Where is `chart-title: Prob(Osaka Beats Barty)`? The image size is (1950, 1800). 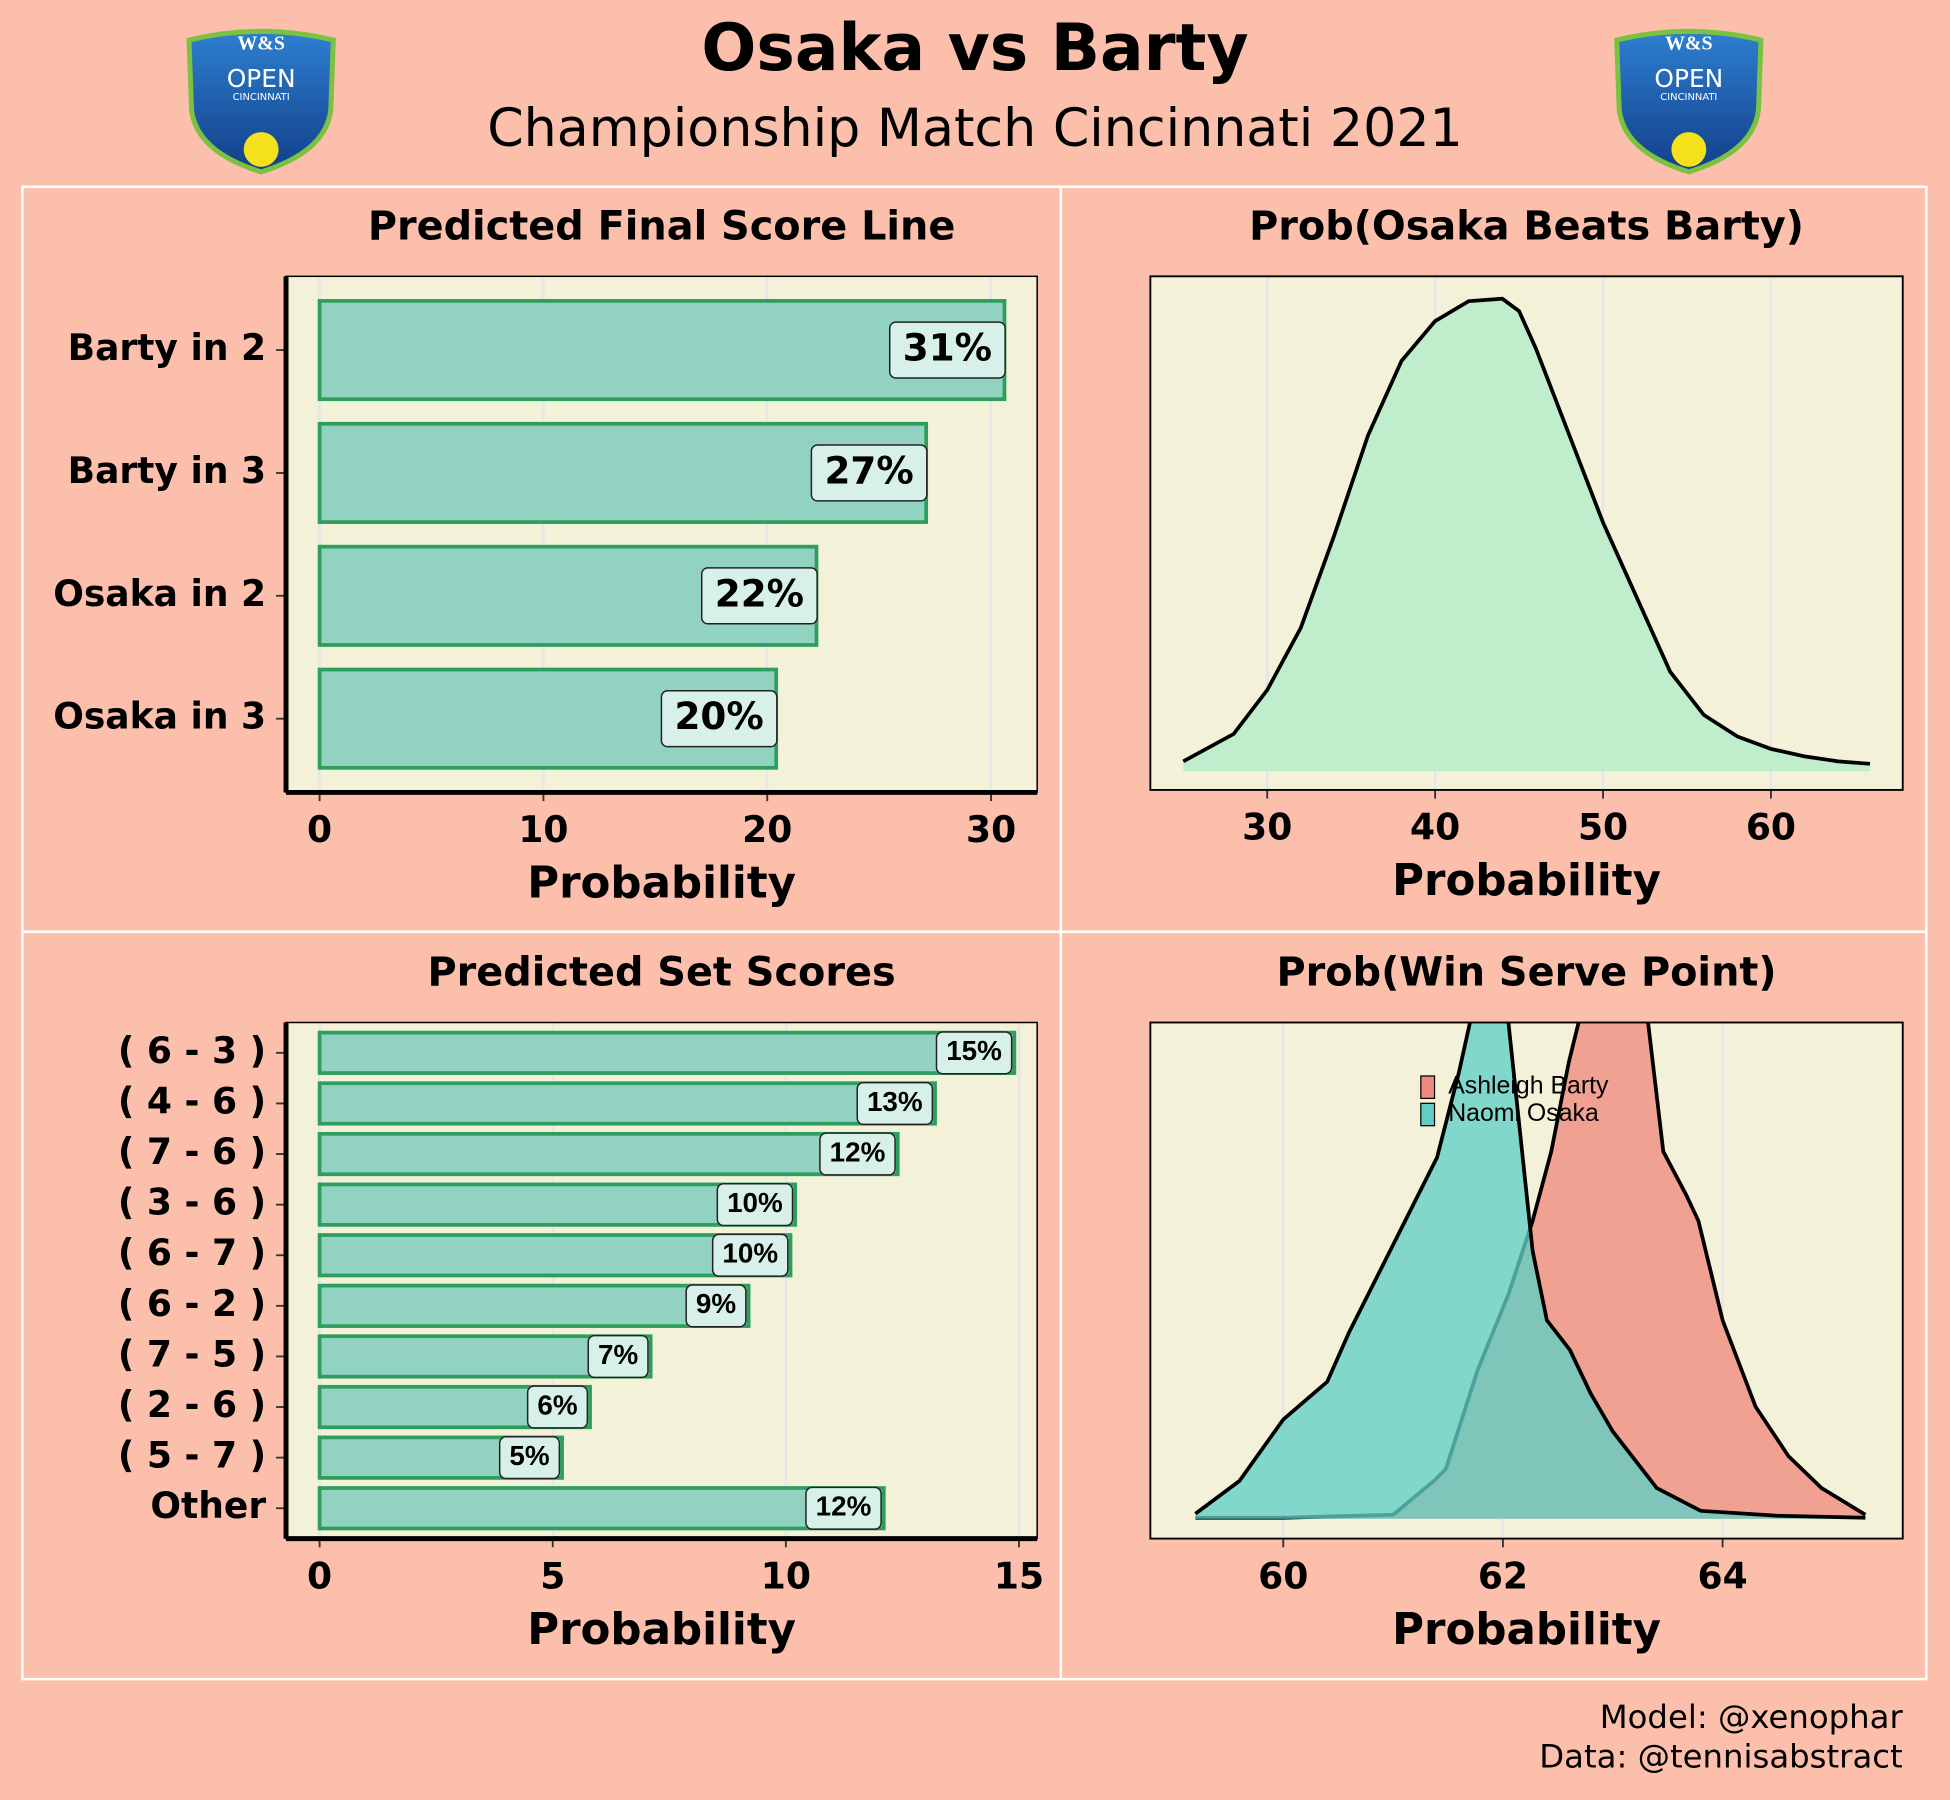
chart-title: Prob(Osaka Beats Barty) is located at coordinates (1526, 227).